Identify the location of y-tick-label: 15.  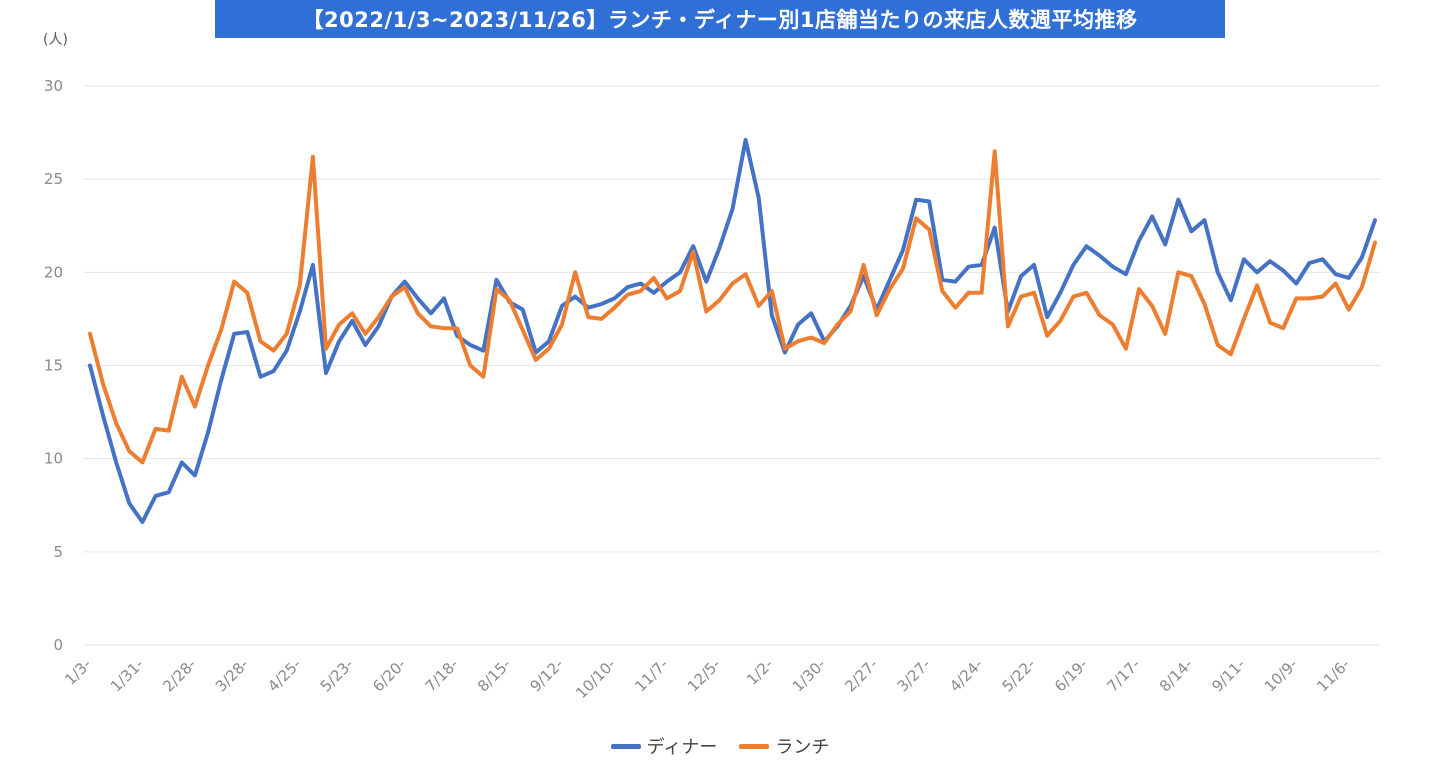
(53, 366).